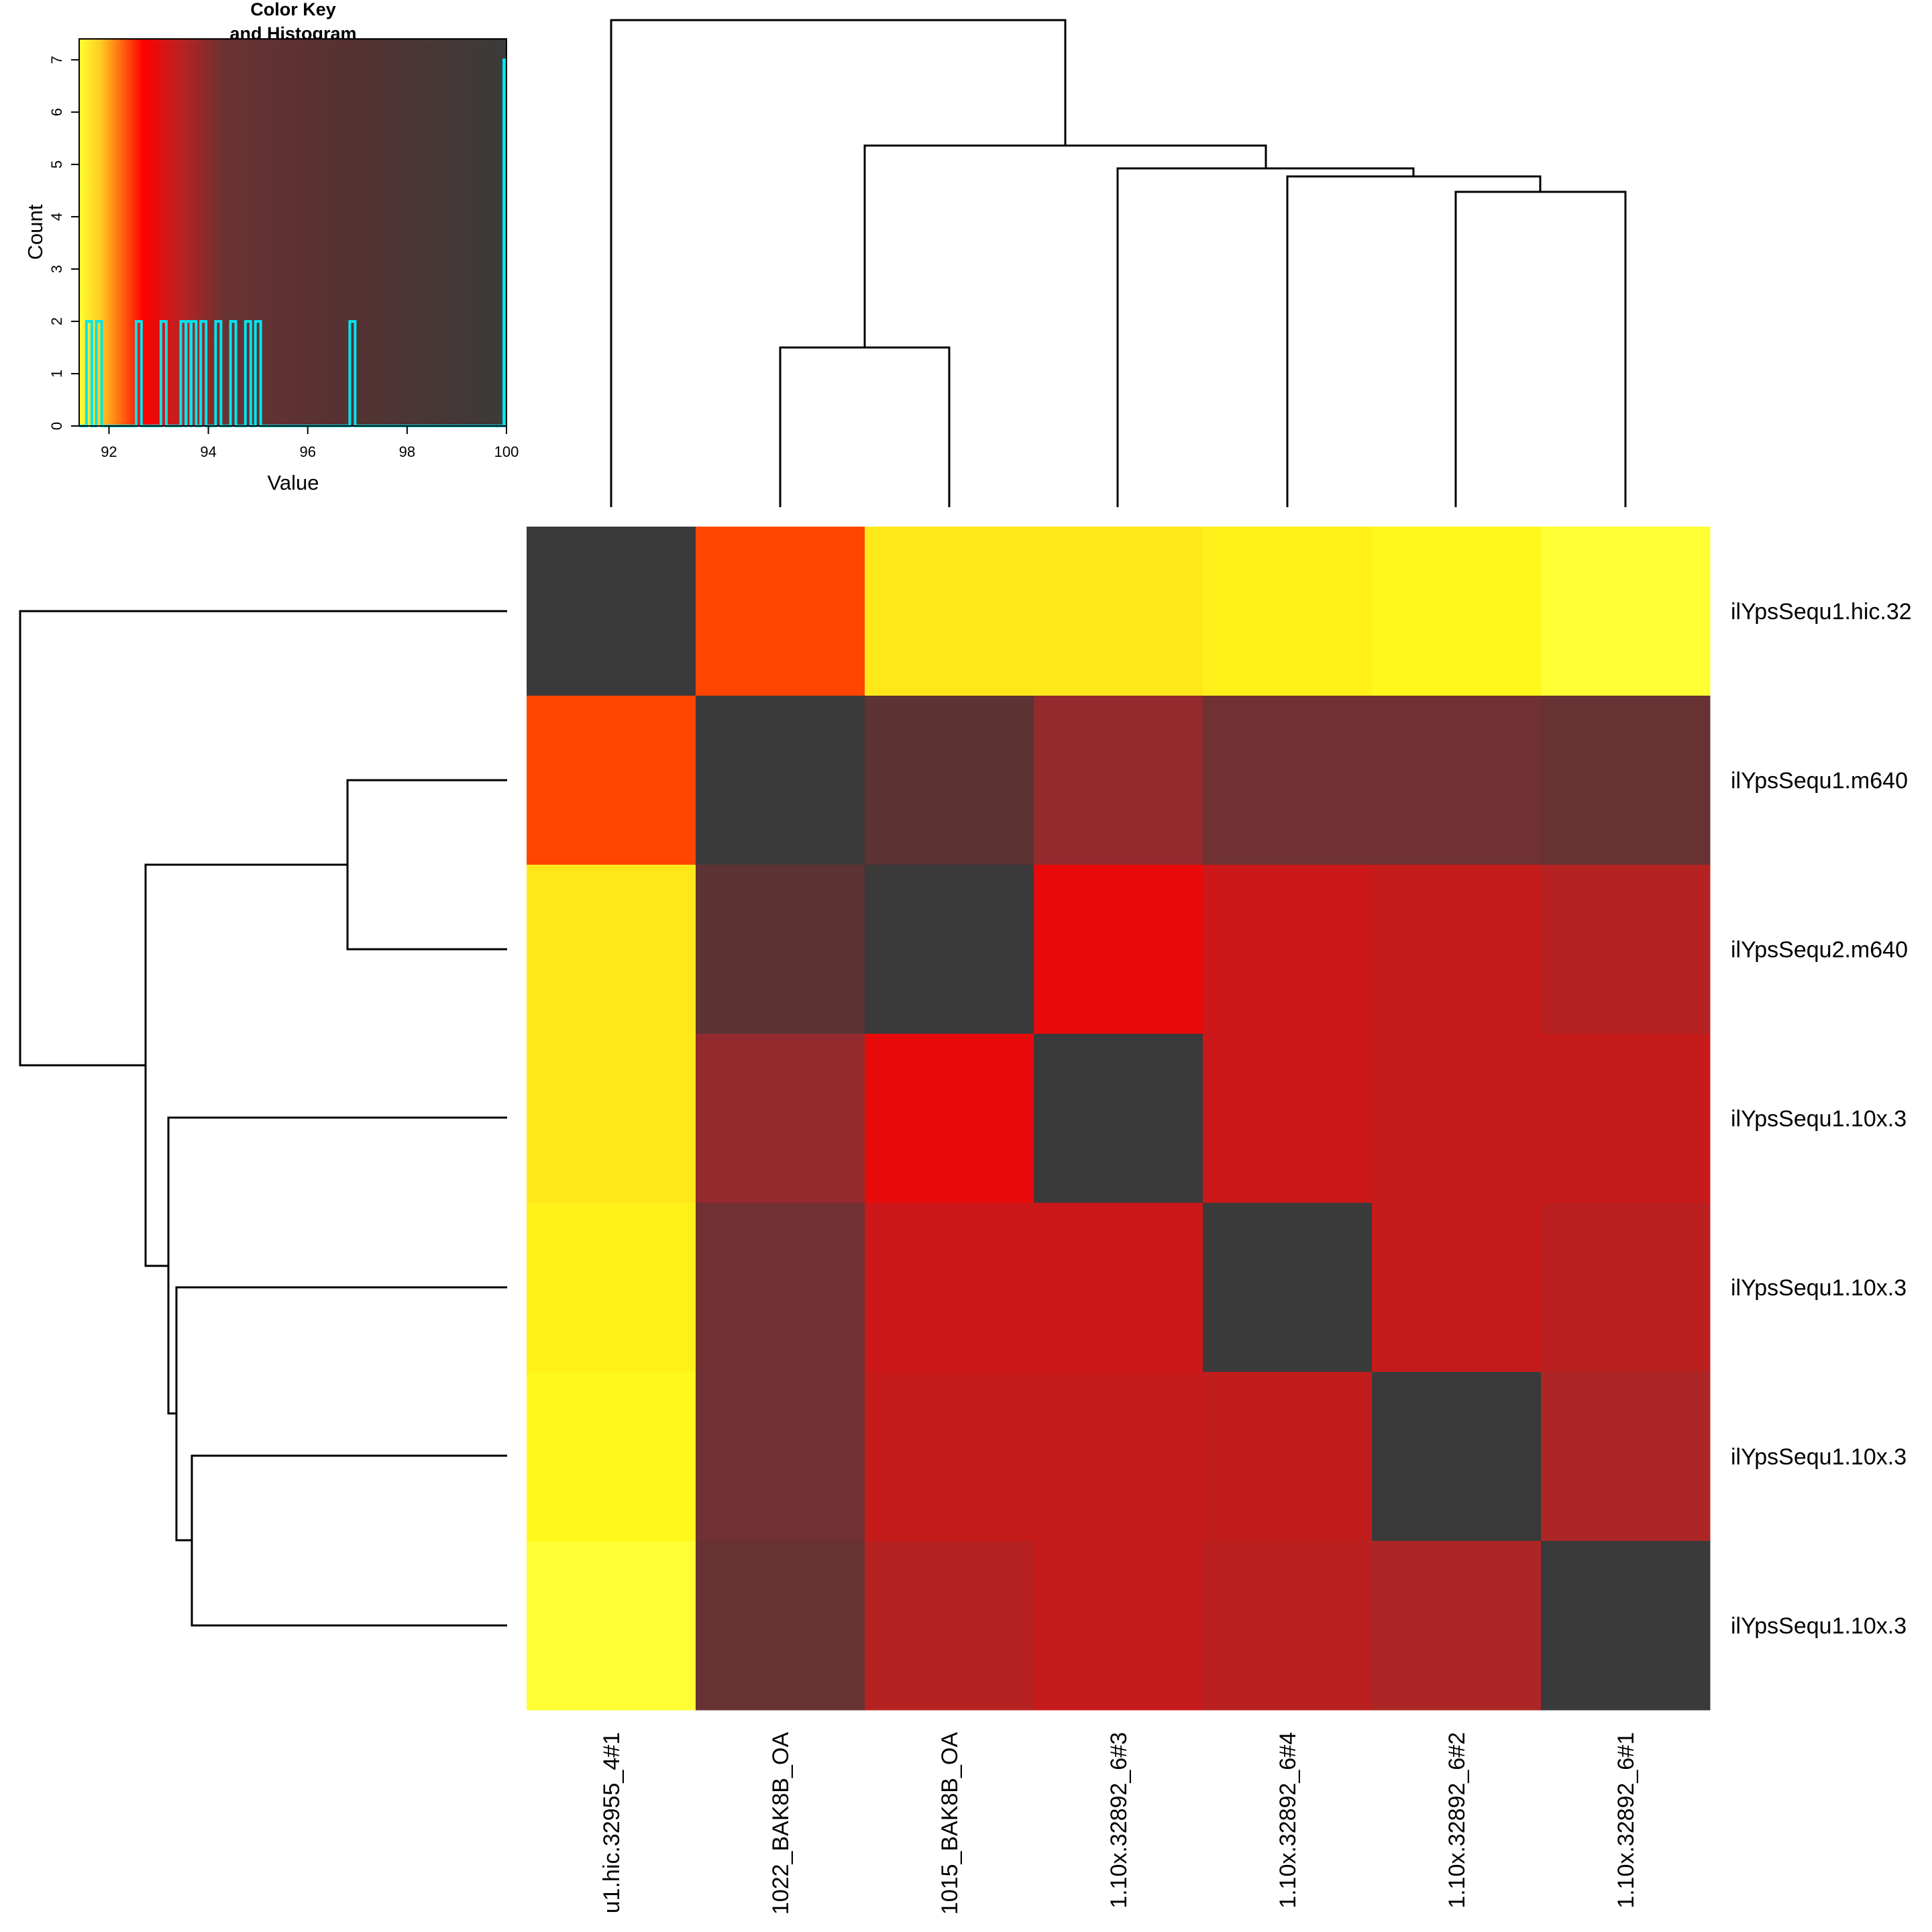  Describe the element at coordinates (56, 321) in the screenshot. I see `y-tick-label: 2` at that location.